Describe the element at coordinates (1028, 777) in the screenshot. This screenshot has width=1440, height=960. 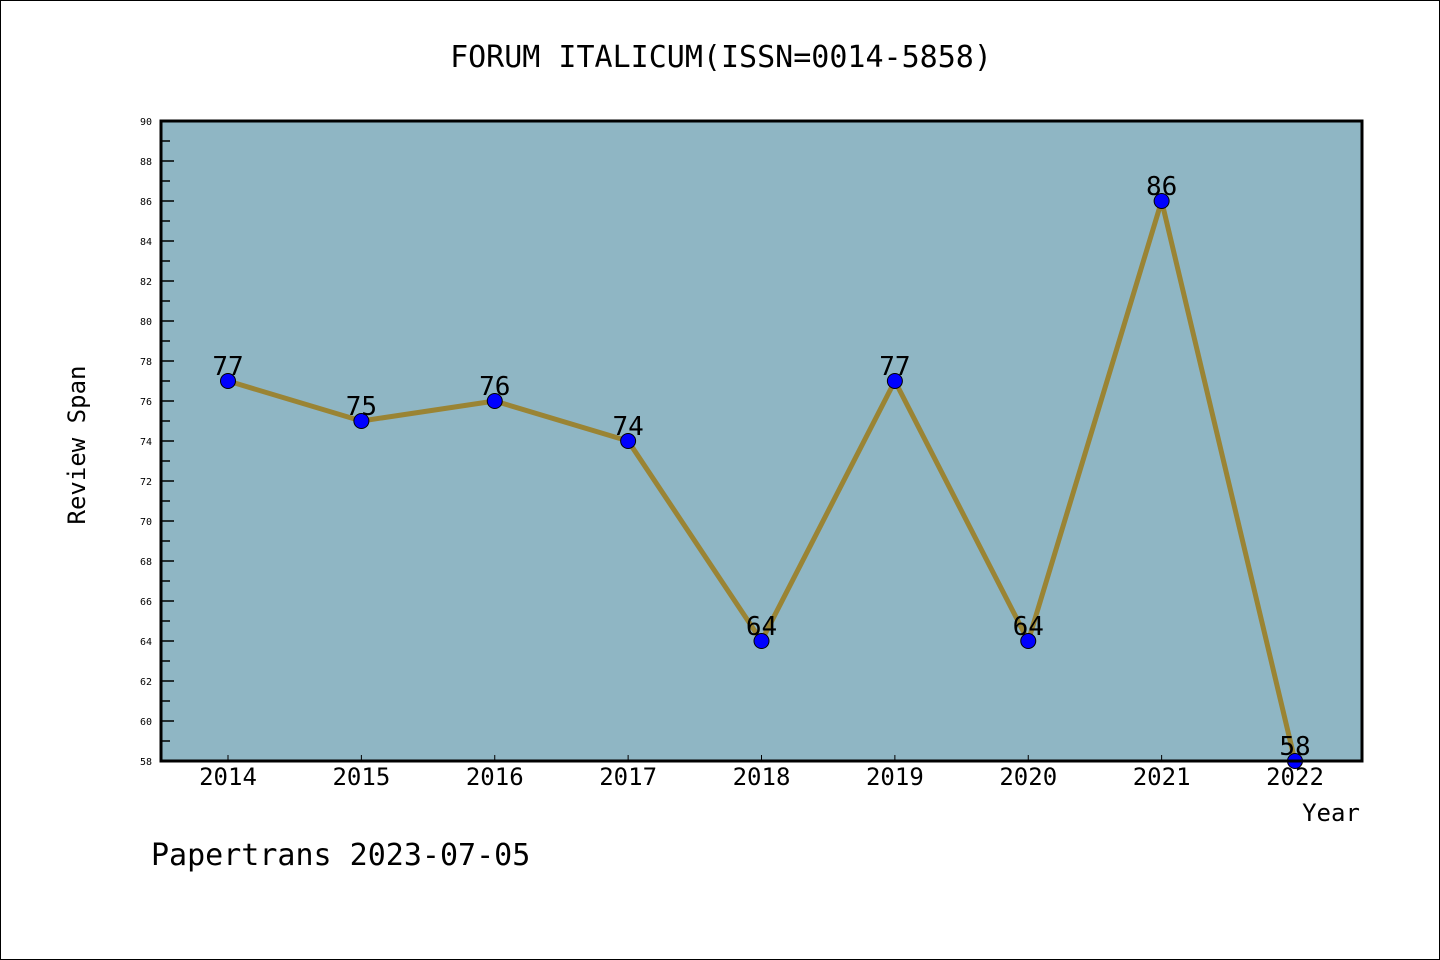
I see `x-tick-label: 2020` at that location.